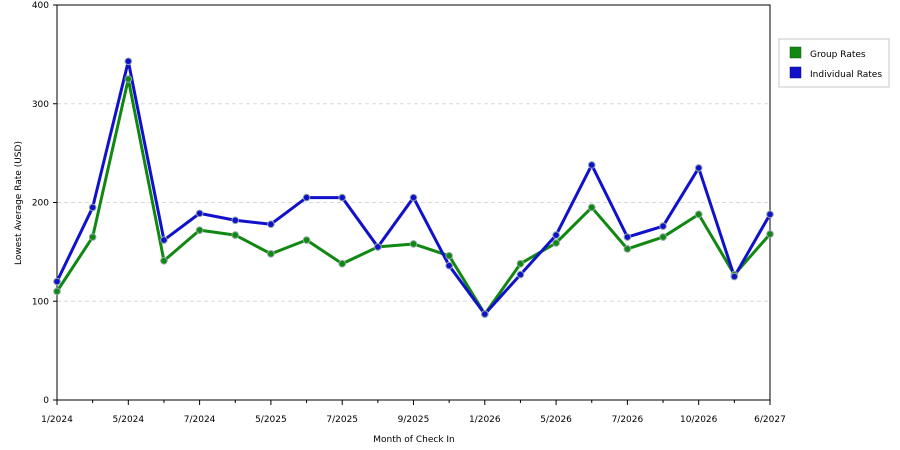 Image resolution: width=900 pixels, height=450 pixels. I want to click on x-tick-label-8: 7/2025, so click(342, 420).